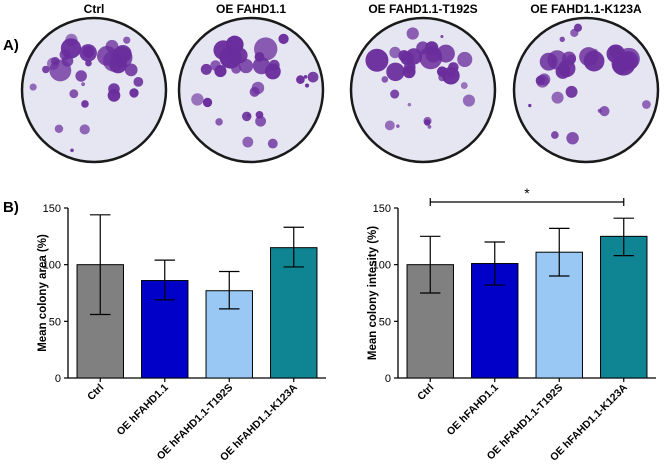 This screenshot has height=473, width=669. What do you see at coordinates (43, 293) in the screenshot?
I see `y-axis-title: Mean colony area (%)` at bounding box center [43, 293].